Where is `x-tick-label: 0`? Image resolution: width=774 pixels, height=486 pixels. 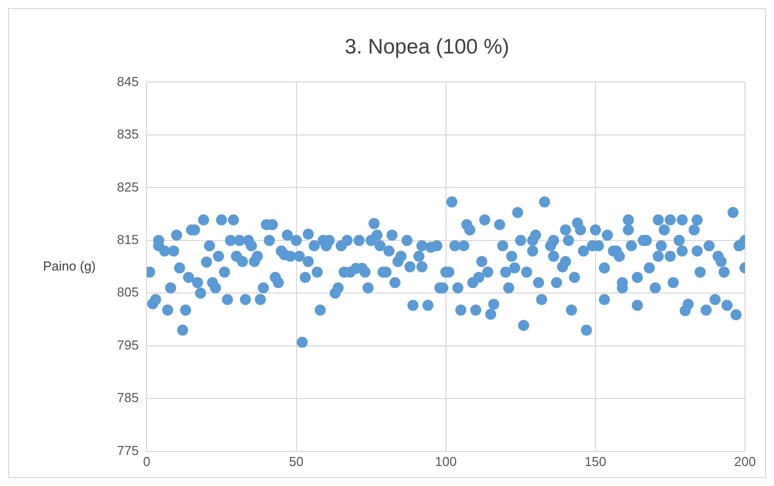
x-tick-label: 0 is located at coordinates (146, 461).